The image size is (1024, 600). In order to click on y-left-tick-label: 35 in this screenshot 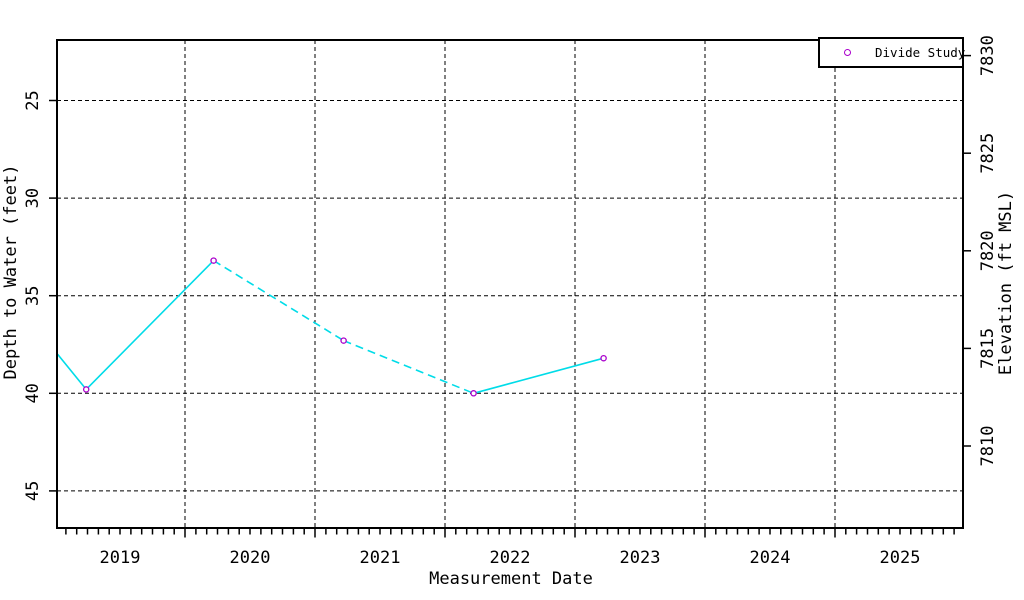, I will do `click(33, 295)`.